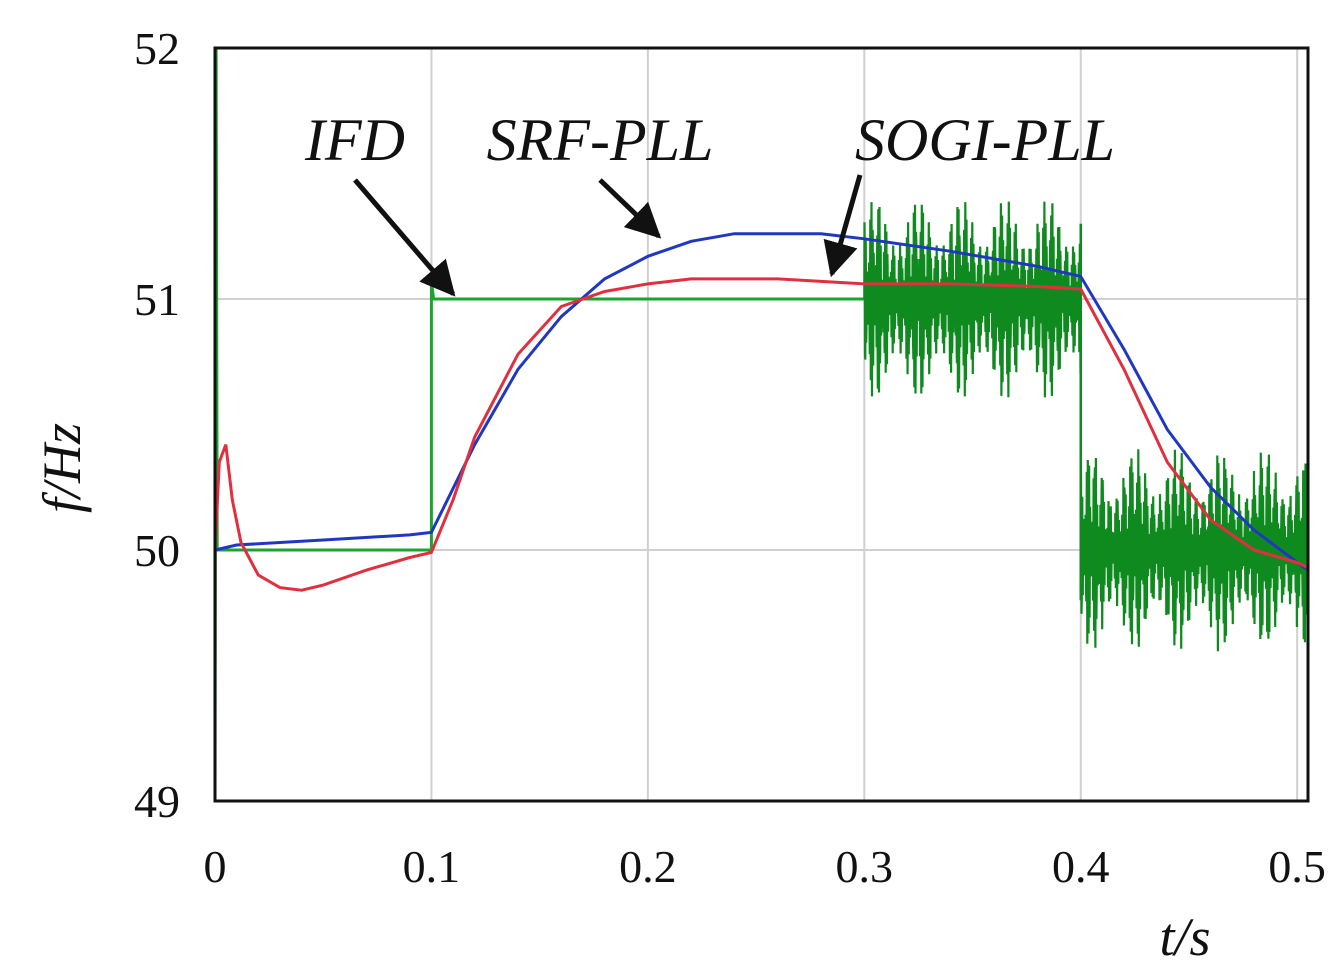 Image resolution: width=1329 pixels, height=980 pixels. Describe the element at coordinates (985, 140) in the screenshot. I see `annotation-sogi-pll-label: SOGI-PLL` at that location.